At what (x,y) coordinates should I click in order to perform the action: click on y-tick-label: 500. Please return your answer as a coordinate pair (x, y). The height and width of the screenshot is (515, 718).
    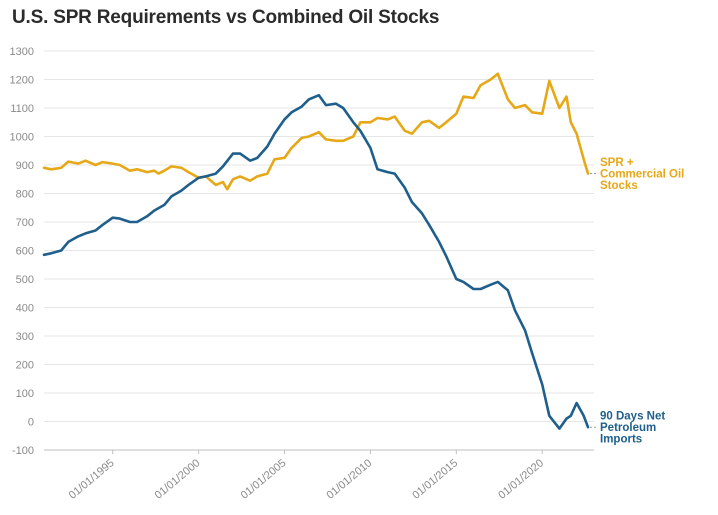
    Looking at the image, I should click on (25, 280).